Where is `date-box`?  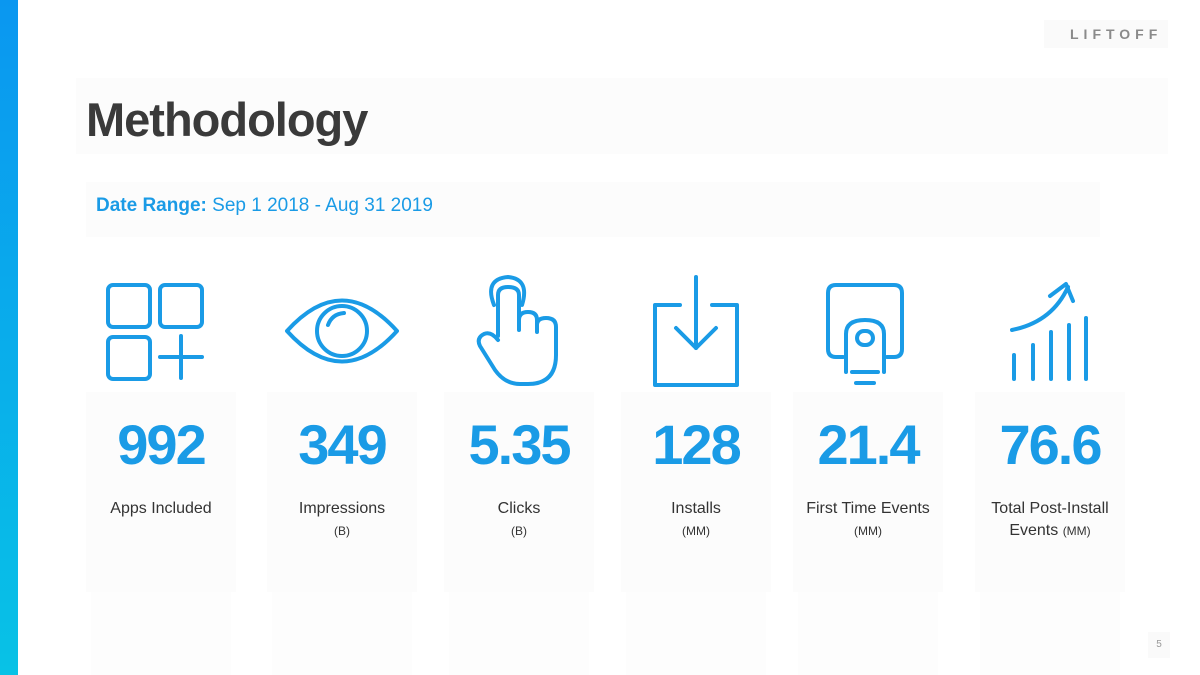
date-box is located at coordinates (593, 209).